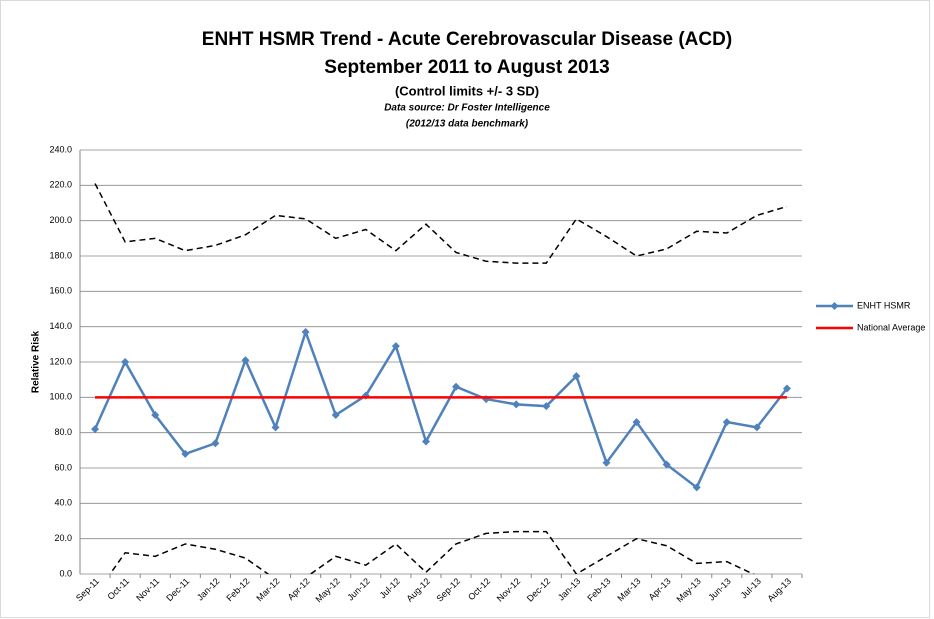 This screenshot has height=619, width=934. Describe the element at coordinates (60, 149) in the screenshot. I see `y-tick-label: 240.0` at that location.